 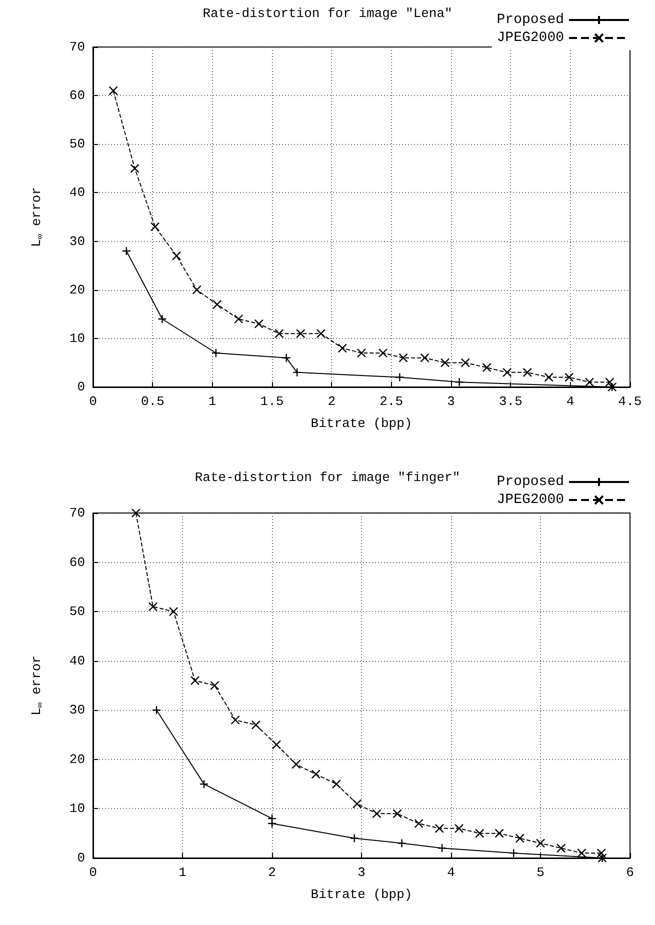 What do you see at coordinates (327, 477) in the screenshot?
I see `chart-title: Rate-distortion for image "finger"` at bounding box center [327, 477].